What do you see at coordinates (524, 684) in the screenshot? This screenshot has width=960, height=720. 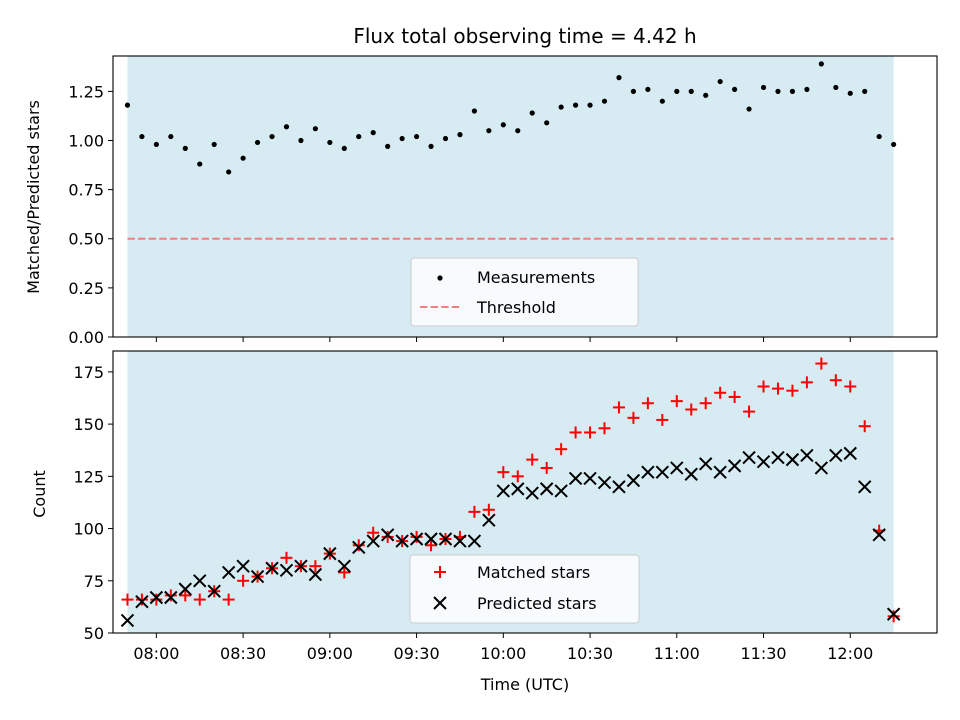 I see `bottom-x-axis-label: Time (UTC)` at bounding box center [524, 684].